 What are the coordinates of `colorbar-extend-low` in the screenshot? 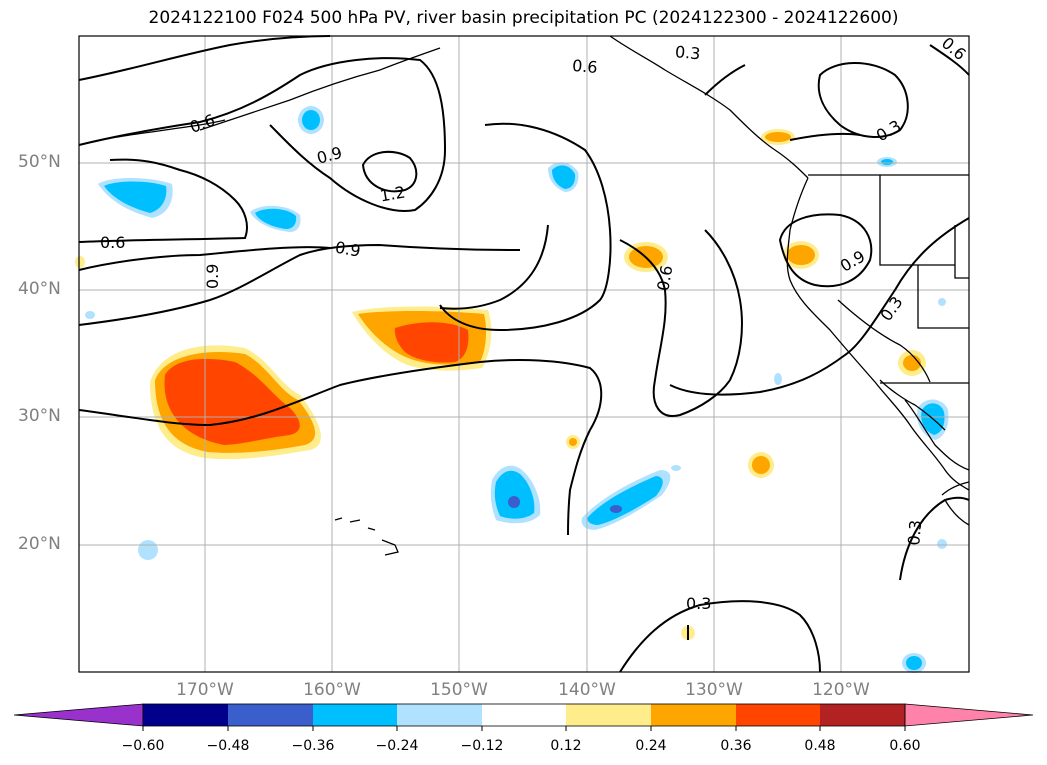 It's located at (78, 715).